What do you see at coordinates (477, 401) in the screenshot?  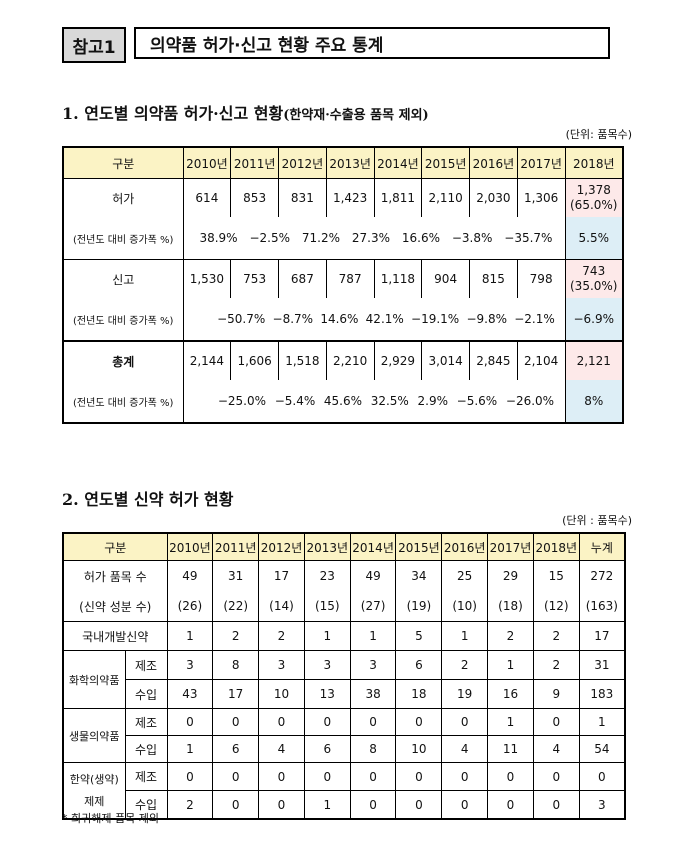 I see `change-value: −5.6%` at bounding box center [477, 401].